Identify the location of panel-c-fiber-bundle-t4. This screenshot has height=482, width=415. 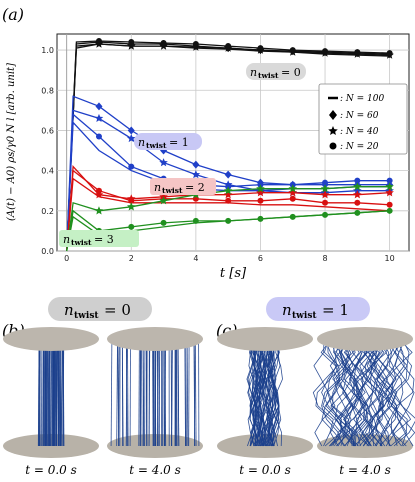
(363, 392).